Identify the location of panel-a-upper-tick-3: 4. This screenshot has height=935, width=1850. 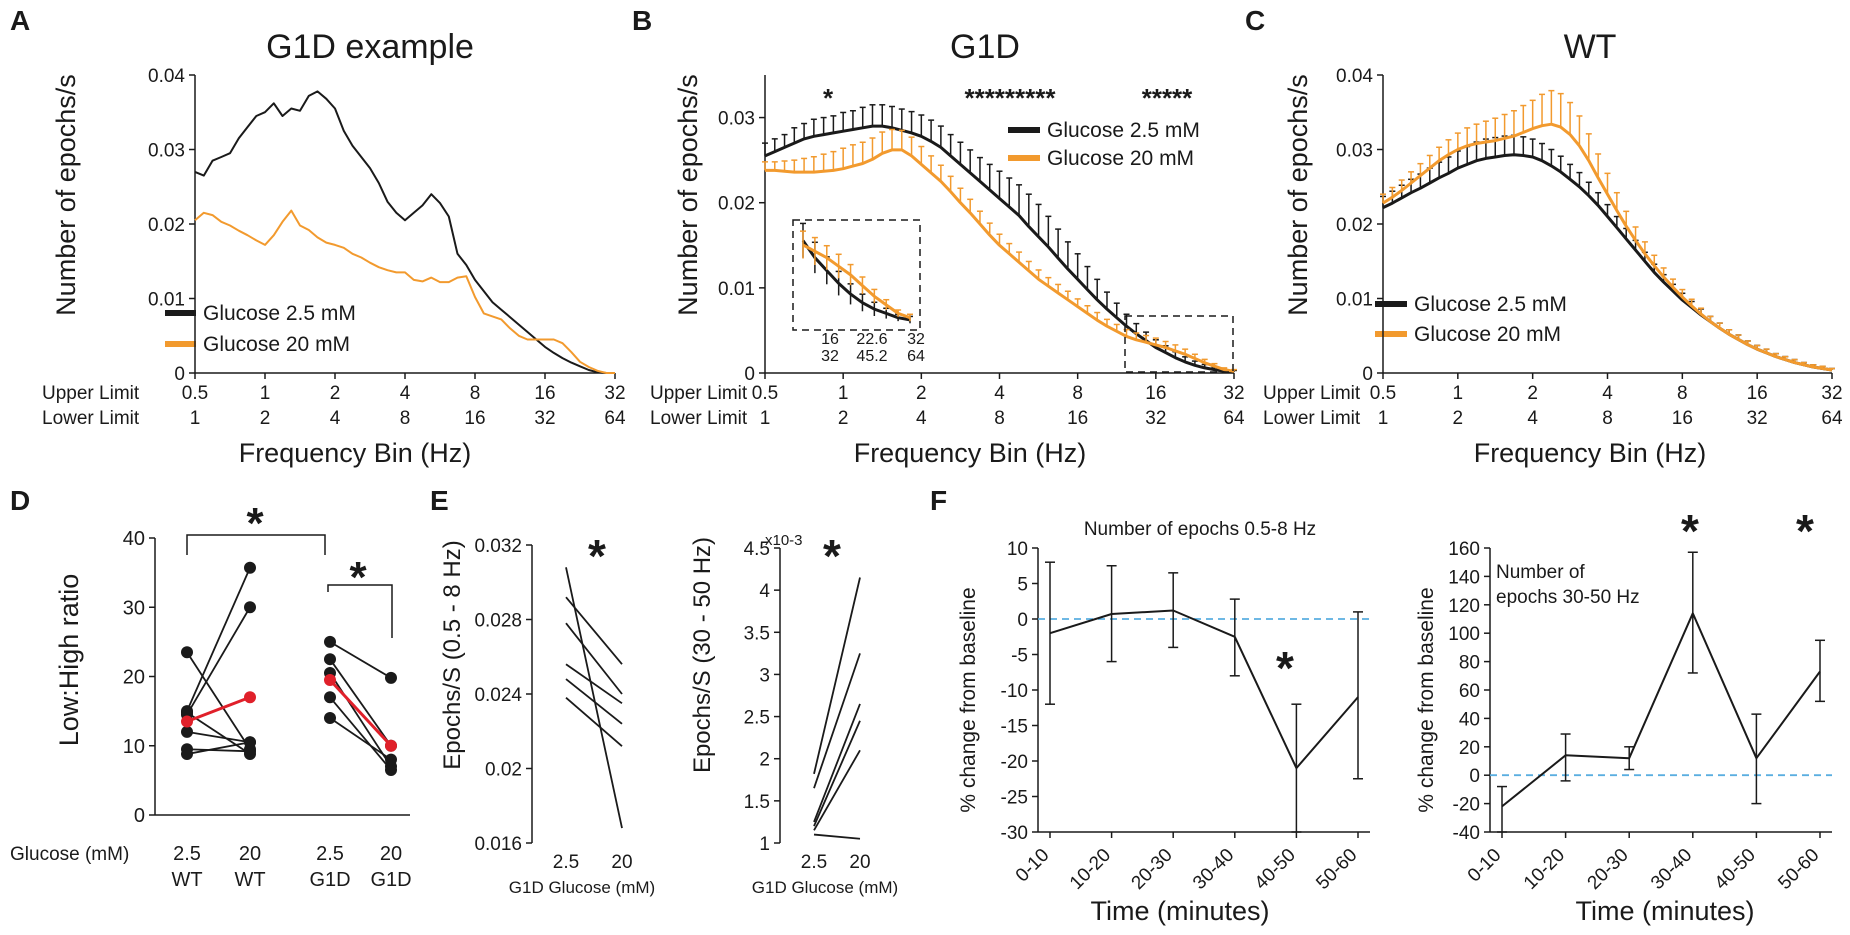
(405, 393).